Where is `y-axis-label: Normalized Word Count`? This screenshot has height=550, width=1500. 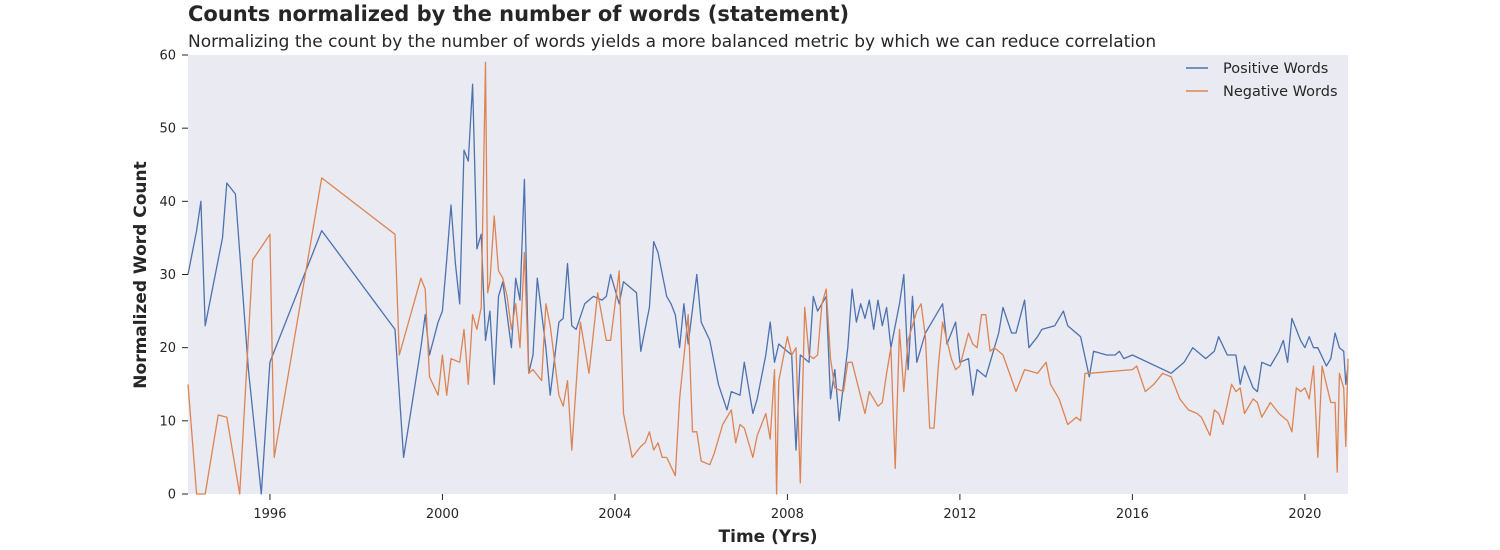 y-axis-label: Normalized Word Count is located at coordinates (141, 274).